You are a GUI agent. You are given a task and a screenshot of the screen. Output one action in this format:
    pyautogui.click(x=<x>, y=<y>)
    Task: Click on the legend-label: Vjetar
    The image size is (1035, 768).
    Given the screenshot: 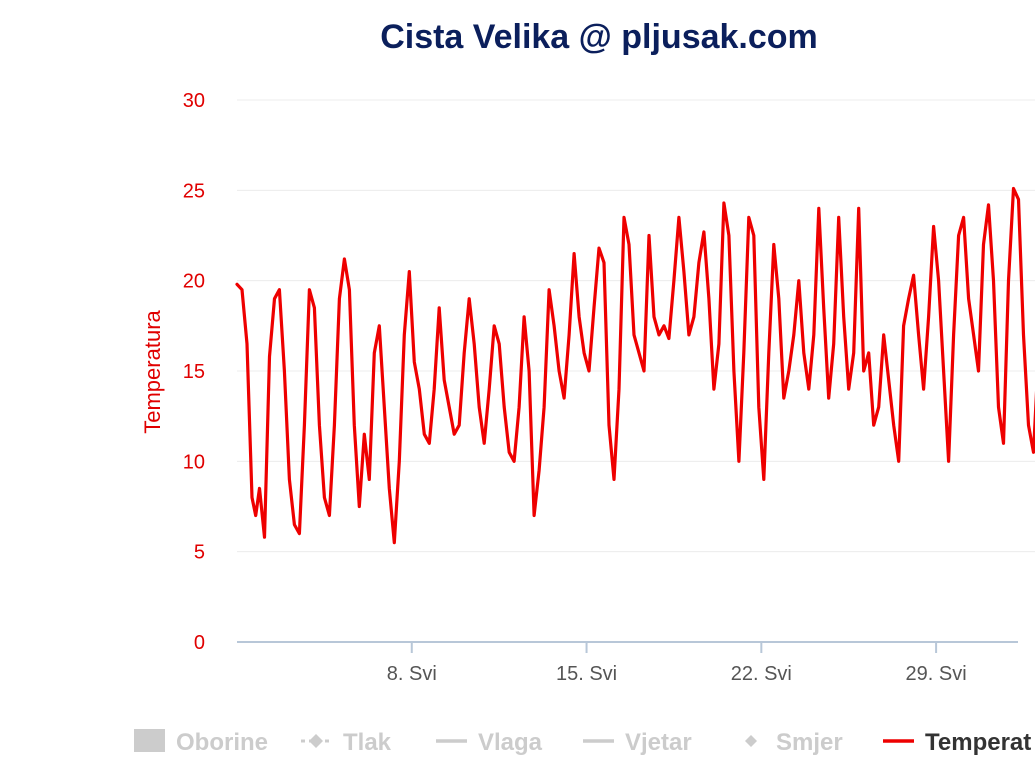 What is the action you would take?
    pyautogui.click(x=658, y=742)
    